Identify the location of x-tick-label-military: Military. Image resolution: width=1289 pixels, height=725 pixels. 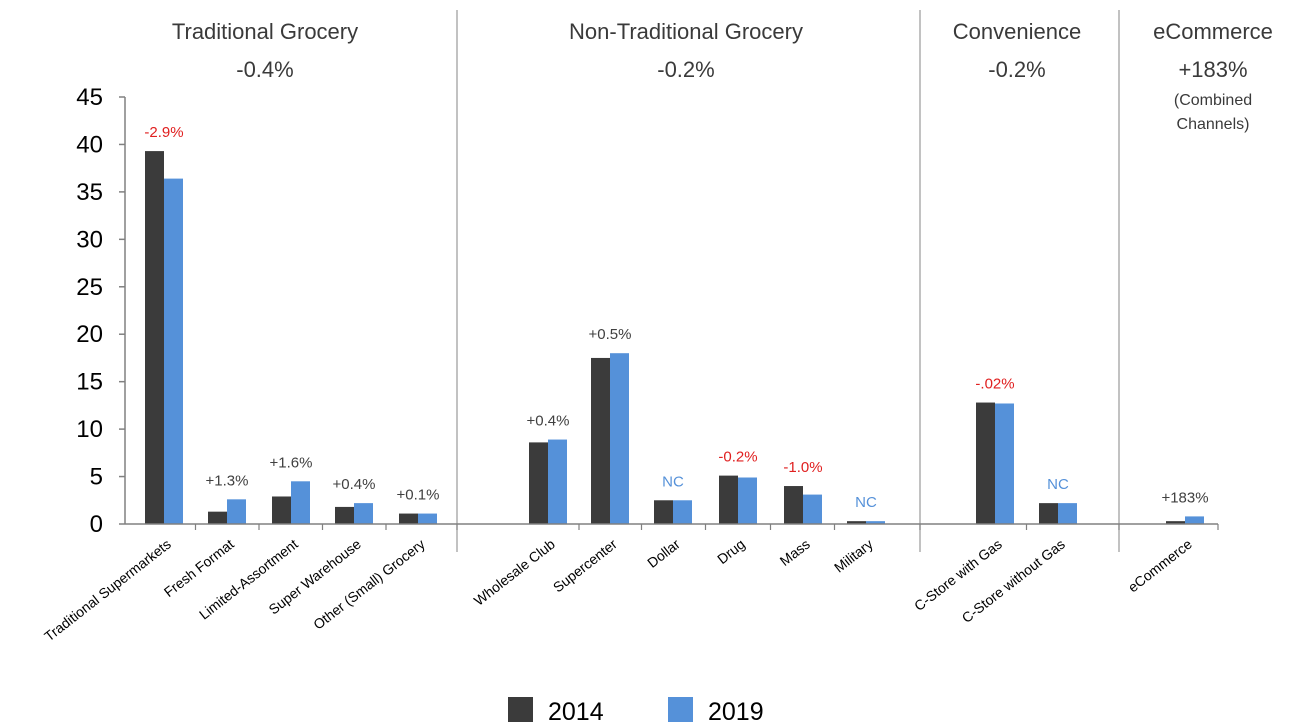
(853, 556).